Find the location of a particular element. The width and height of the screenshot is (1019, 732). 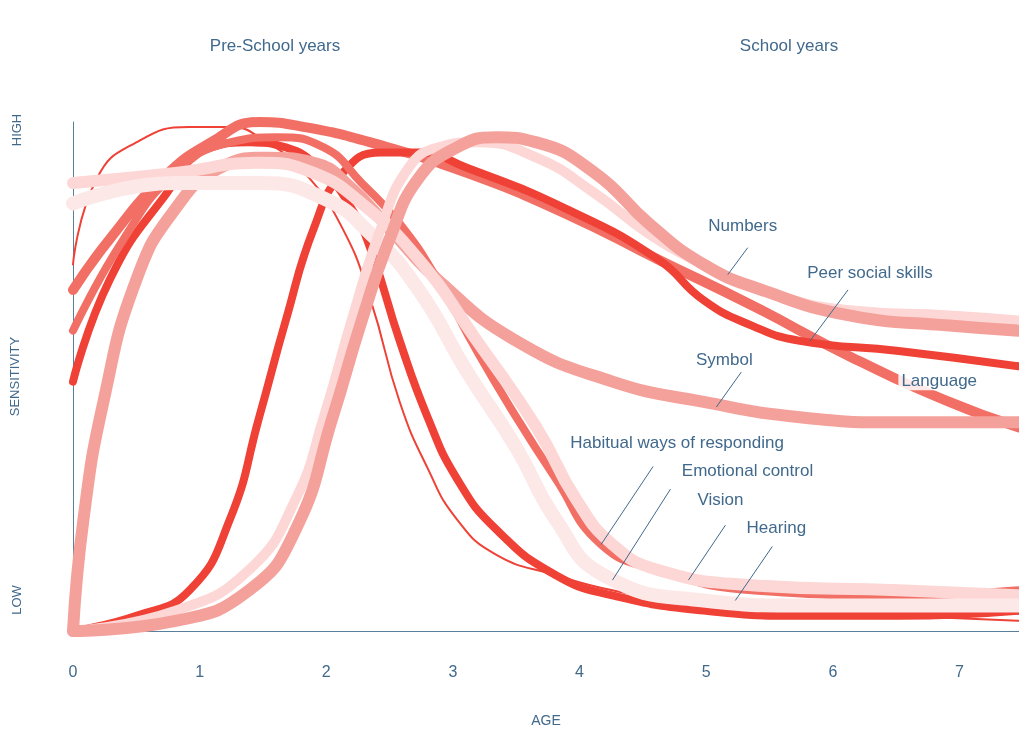

x-tick-label: 0 is located at coordinates (73, 671).